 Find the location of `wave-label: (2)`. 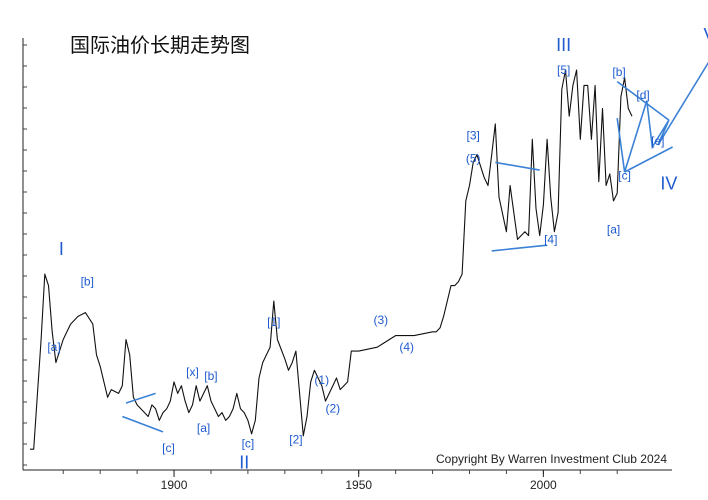

wave-label: (2) is located at coordinates (333, 409).